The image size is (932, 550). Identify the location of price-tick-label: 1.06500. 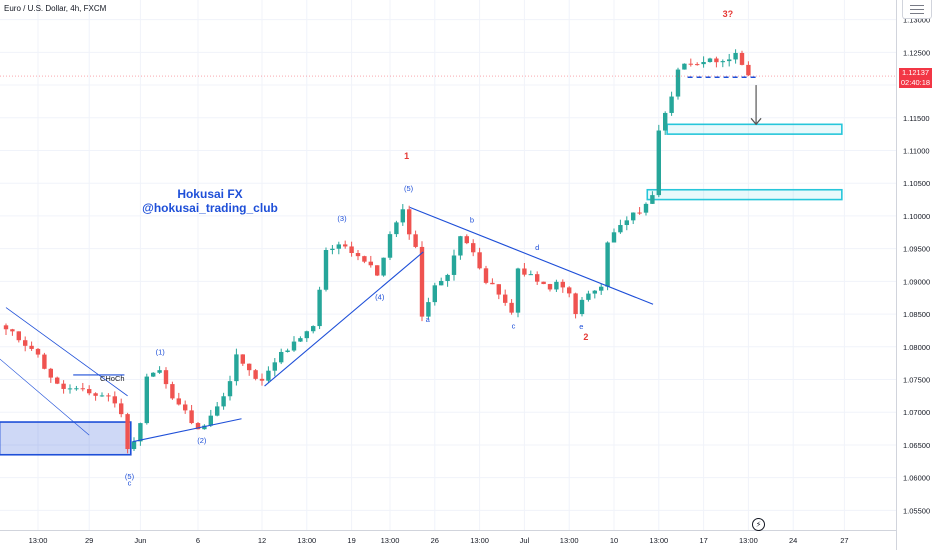
(916, 445).